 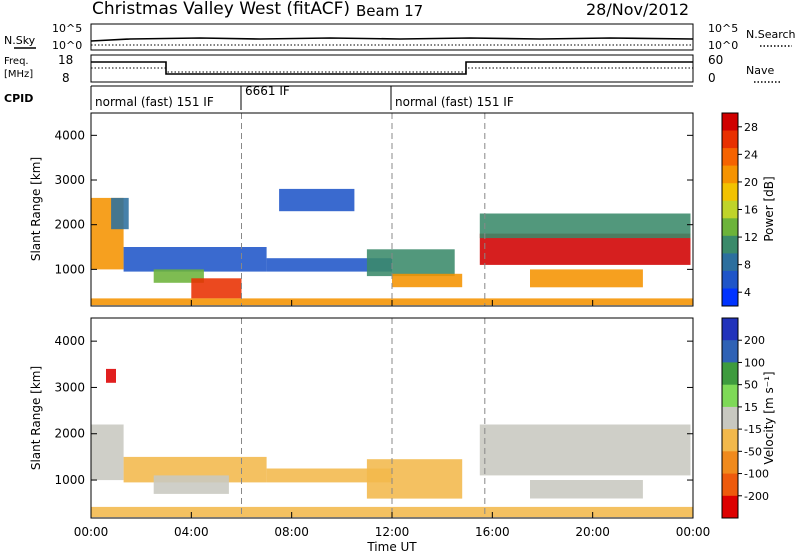 I want to click on freq-strip: Freq. [MHz] 18 8 60 0 Nave, so click(x=392, y=69).